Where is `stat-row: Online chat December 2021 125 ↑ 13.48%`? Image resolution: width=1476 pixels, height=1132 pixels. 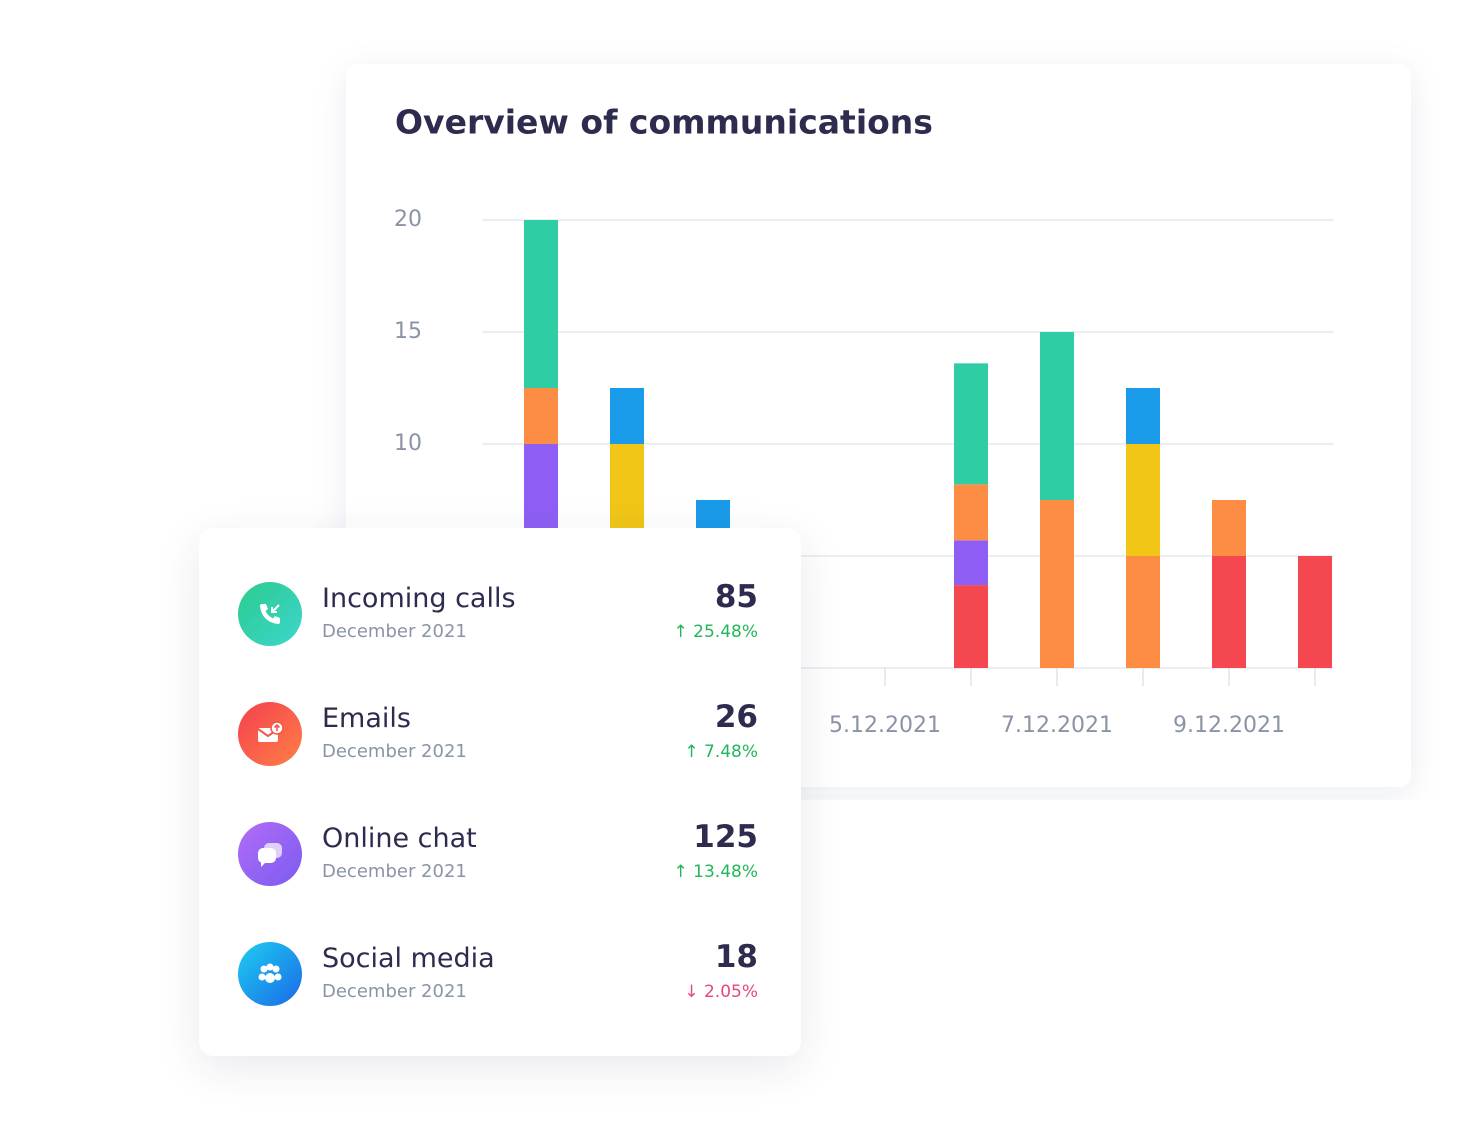
stat-row: Online chat December 2021 125 ↑ 13.48% is located at coordinates (500, 852).